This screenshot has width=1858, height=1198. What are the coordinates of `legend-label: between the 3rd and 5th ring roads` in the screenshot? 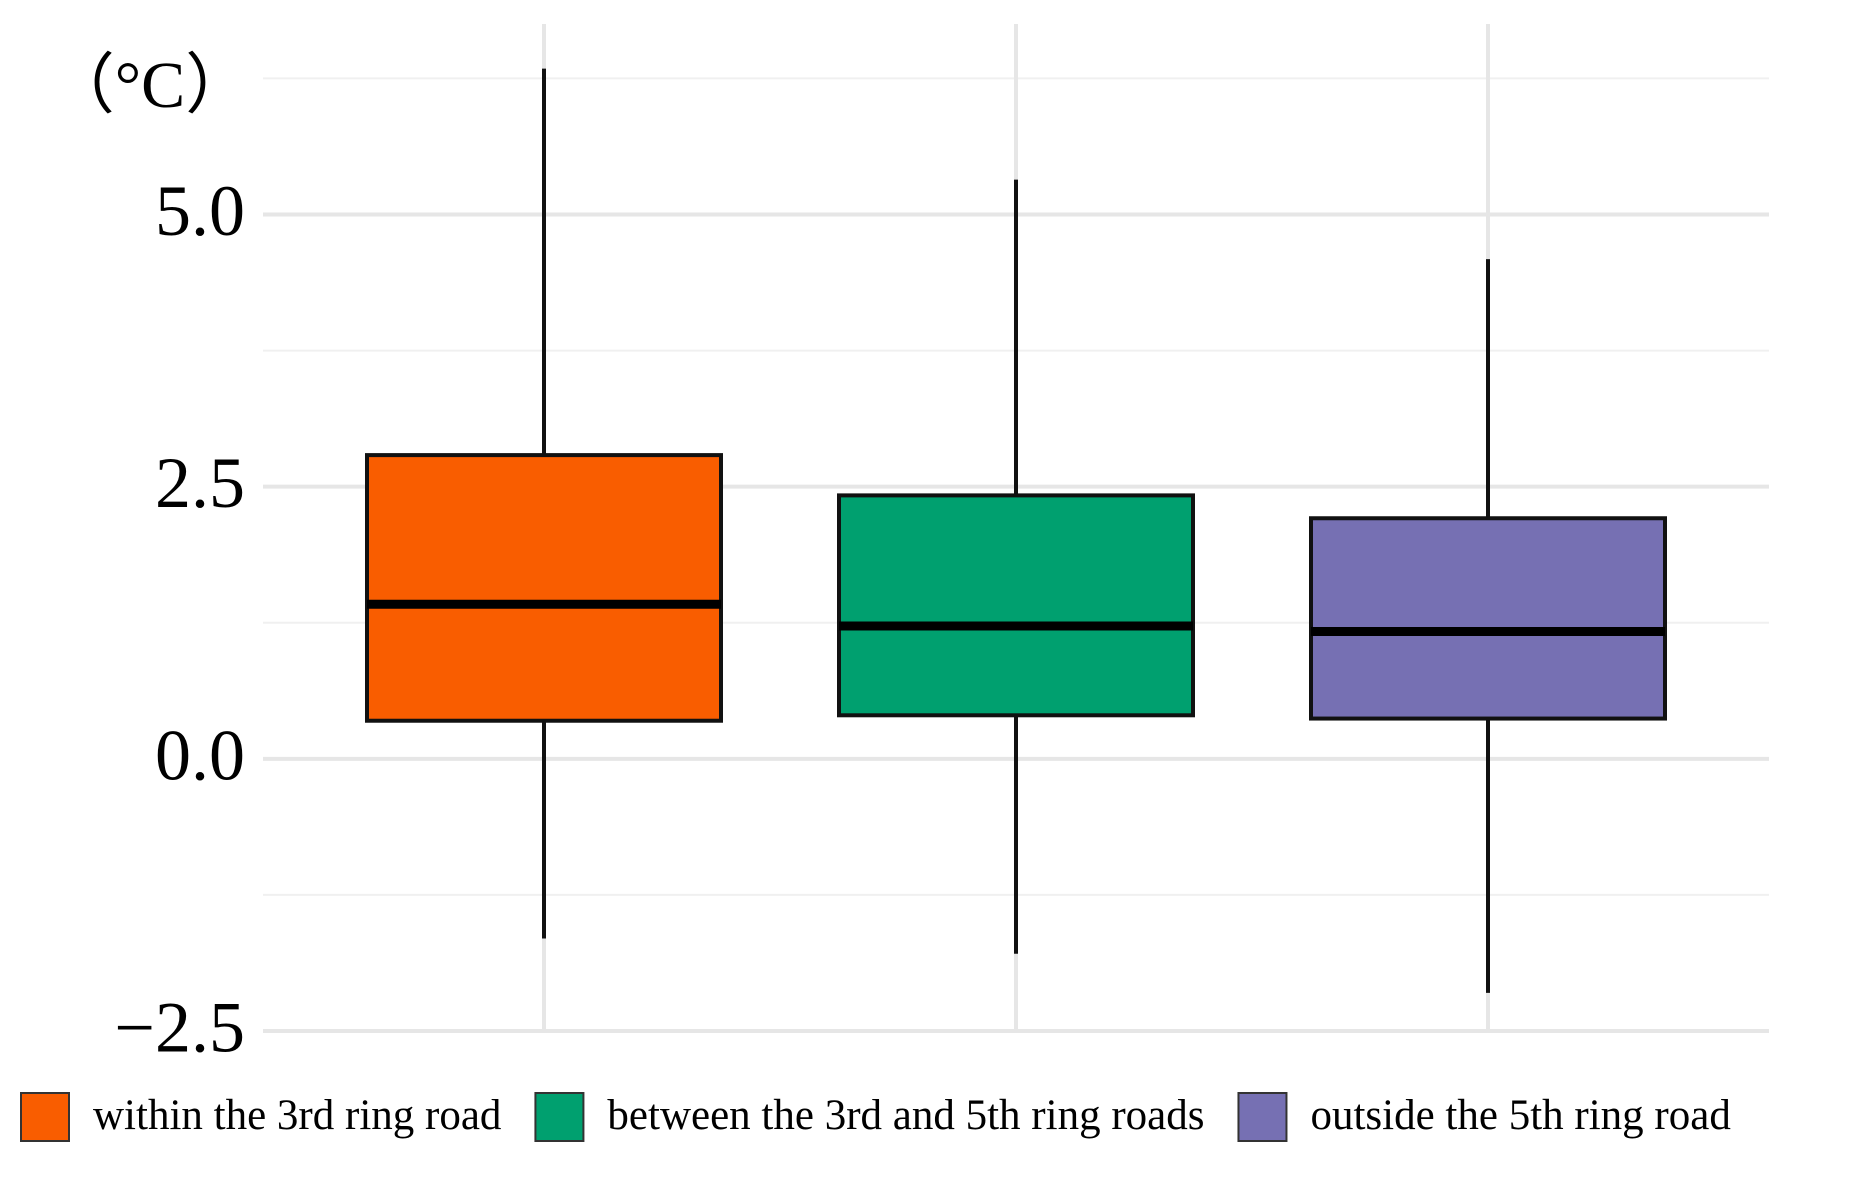 It's located at (905, 1115).